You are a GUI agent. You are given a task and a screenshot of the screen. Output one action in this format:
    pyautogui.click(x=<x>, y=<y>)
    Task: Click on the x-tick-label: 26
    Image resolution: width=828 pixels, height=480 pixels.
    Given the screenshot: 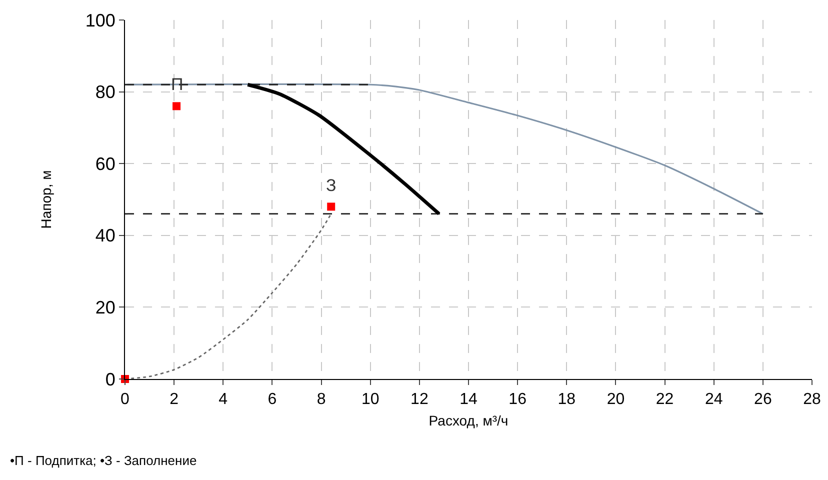 What is the action you would take?
    pyautogui.click(x=763, y=399)
    